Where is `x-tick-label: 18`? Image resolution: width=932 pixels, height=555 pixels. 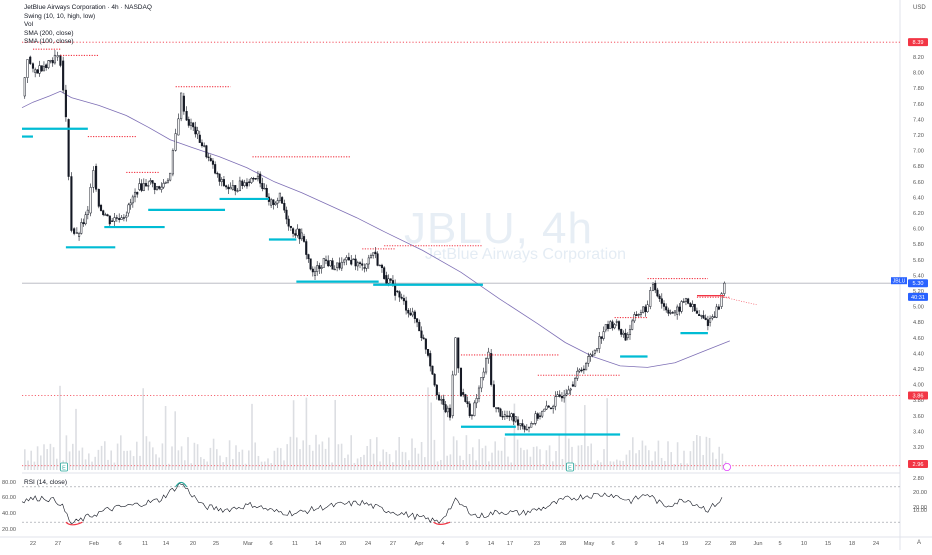
x-tick-label: 18 is located at coordinates (852, 544).